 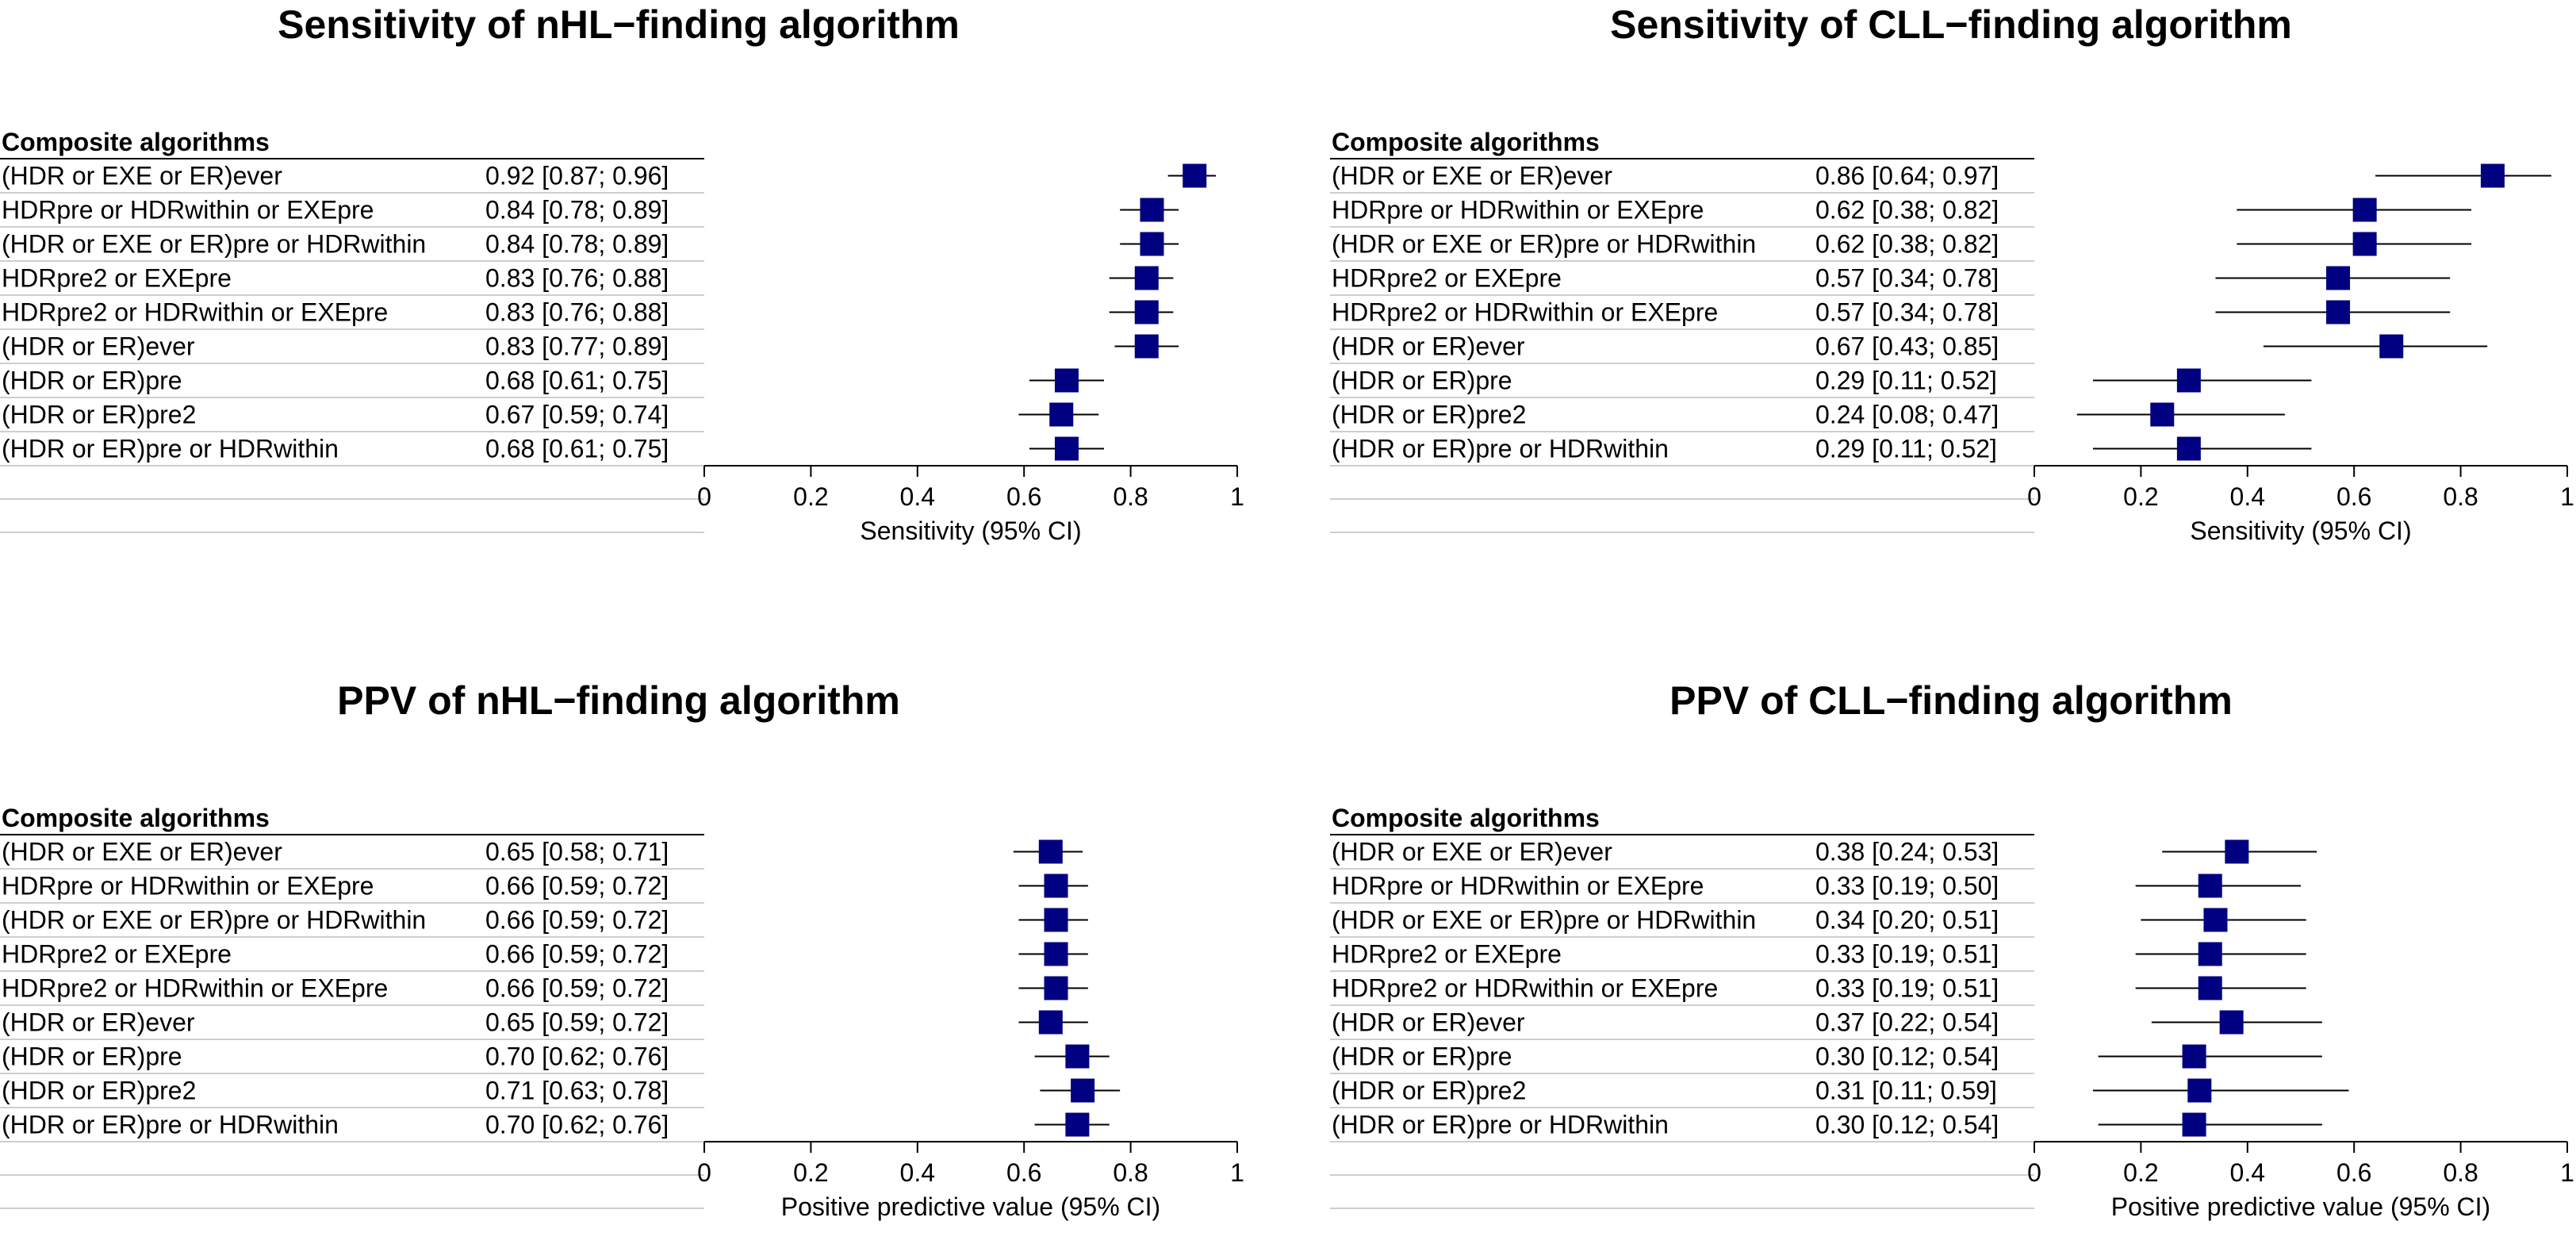 What do you see at coordinates (1907, 211) in the screenshot?
I see `row-ci-text: 0.62 [0.38; 0.82]` at bounding box center [1907, 211].